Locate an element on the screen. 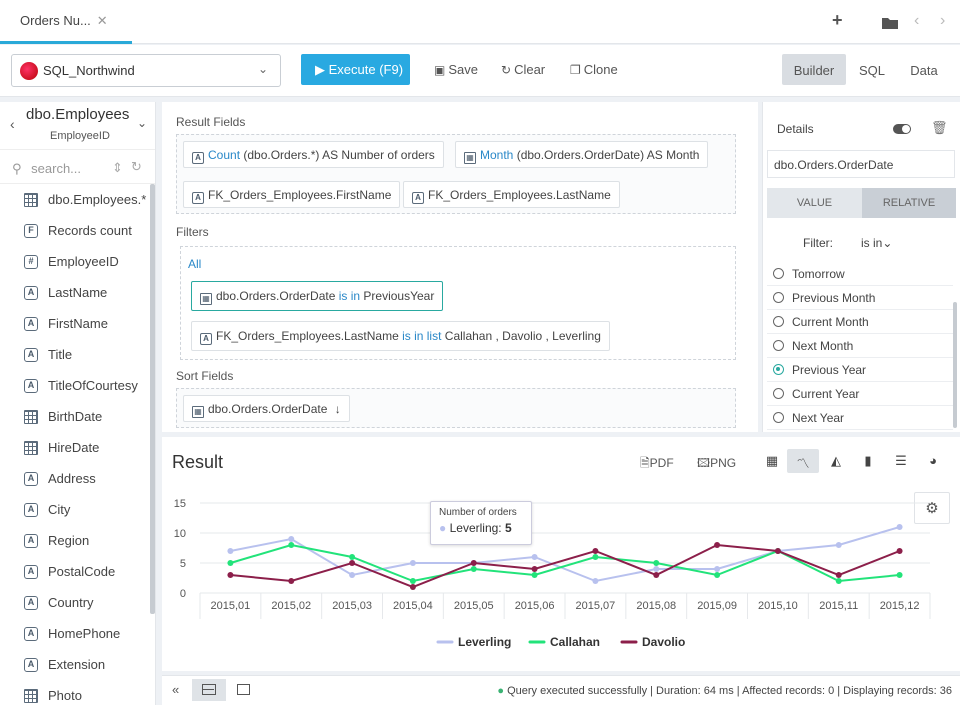  sidebar-field-item: A Address is located at coordinates (60, 478).